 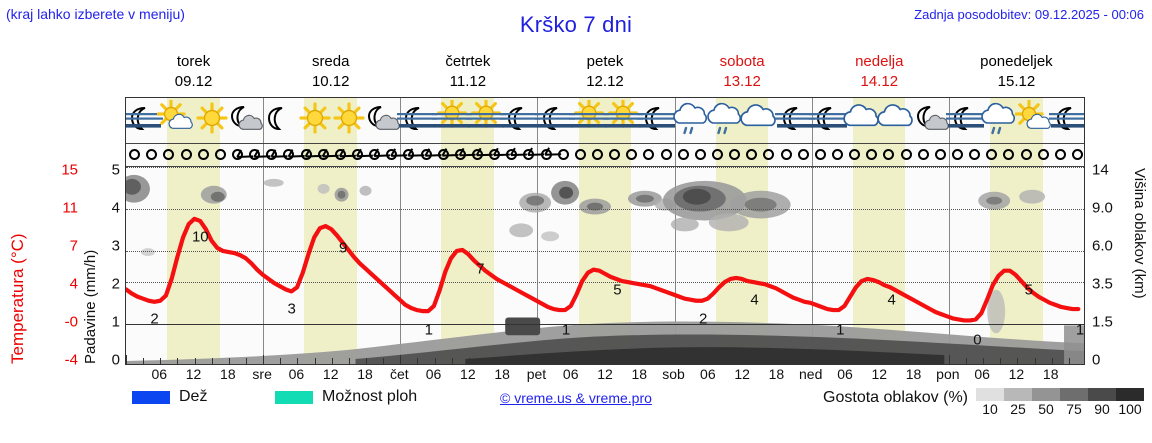 I want to click on day-date: 09.12, so click(x=193, y=81).